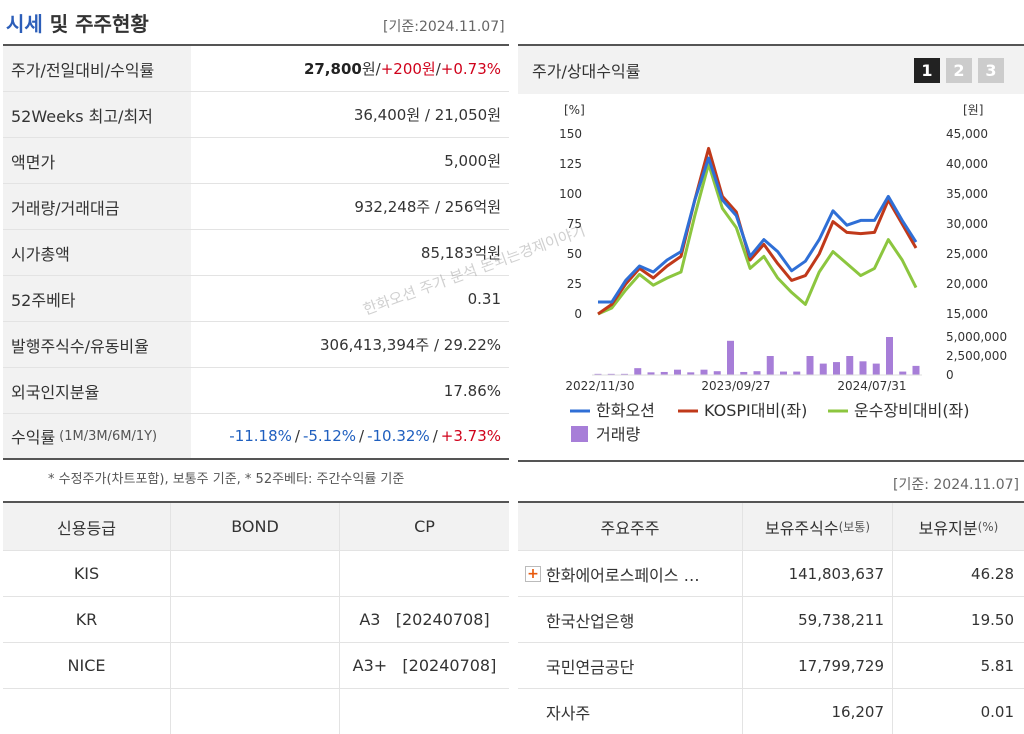  What do you see at coordinates (77, 22) in the screenshot?
I see `section-title: 시세 및 주주현황` at bounding box center [77, 22].